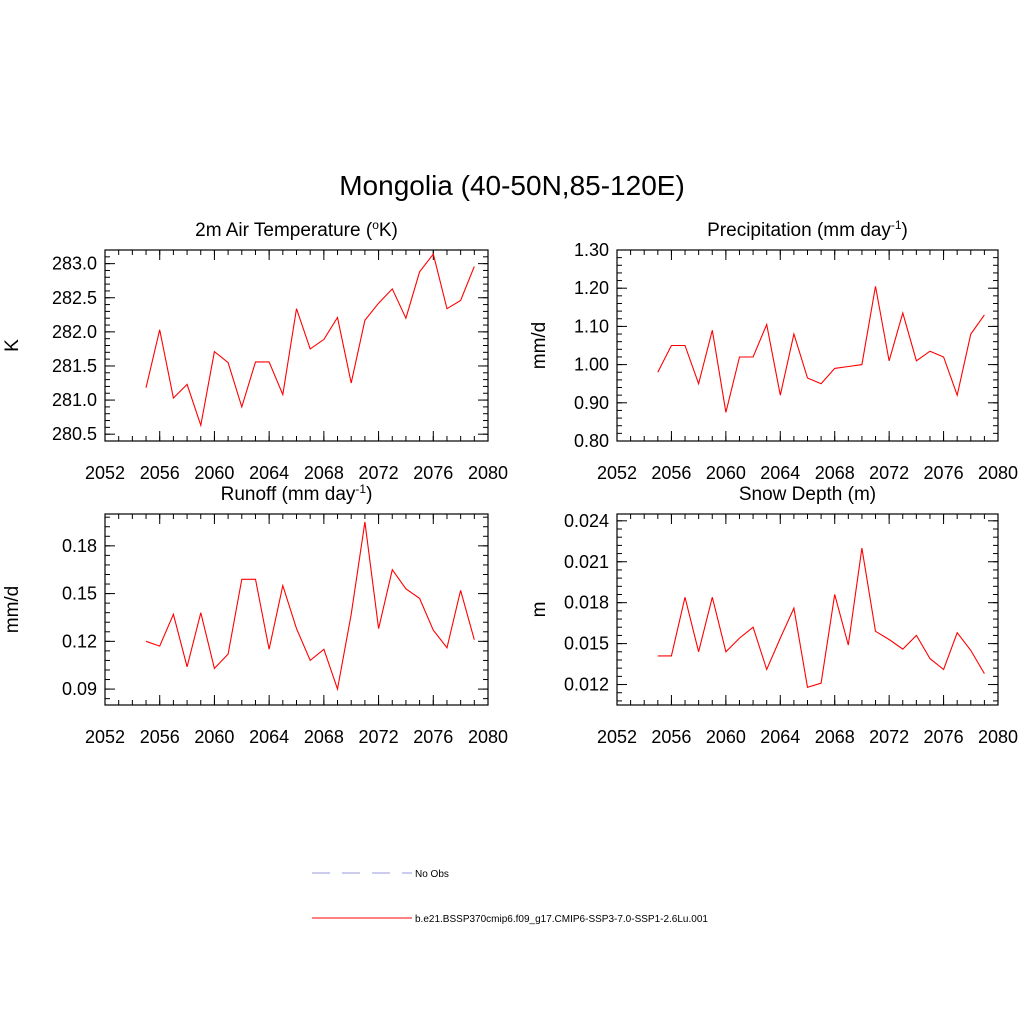 Image resolution: width=1024 pixels, height=1024 pixels. Describe the element at coordinates (586, 644) in the screenshot. I see `y-tick-label: 0.015` at that location.